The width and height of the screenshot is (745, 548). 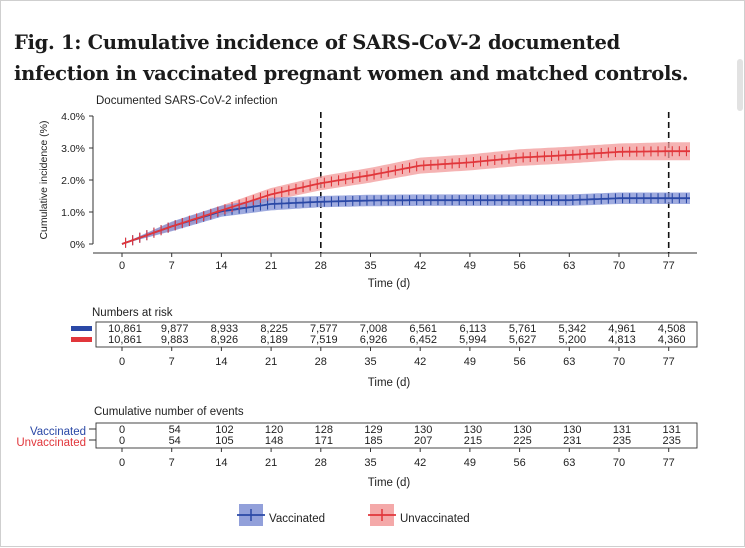 I want to click on events-cell: 225, so click(x=522, y=441).